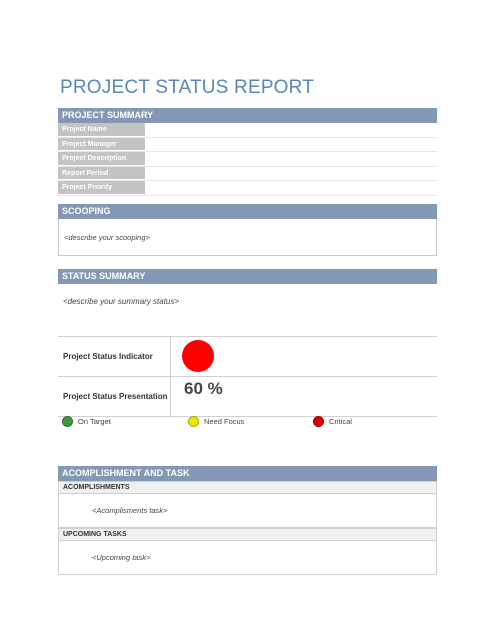 The width and height of the screenshot is (495, 640). Describe the element at coordinates (101, 188) in the screenshot. I see `summary-label: Project Priority` at that location.